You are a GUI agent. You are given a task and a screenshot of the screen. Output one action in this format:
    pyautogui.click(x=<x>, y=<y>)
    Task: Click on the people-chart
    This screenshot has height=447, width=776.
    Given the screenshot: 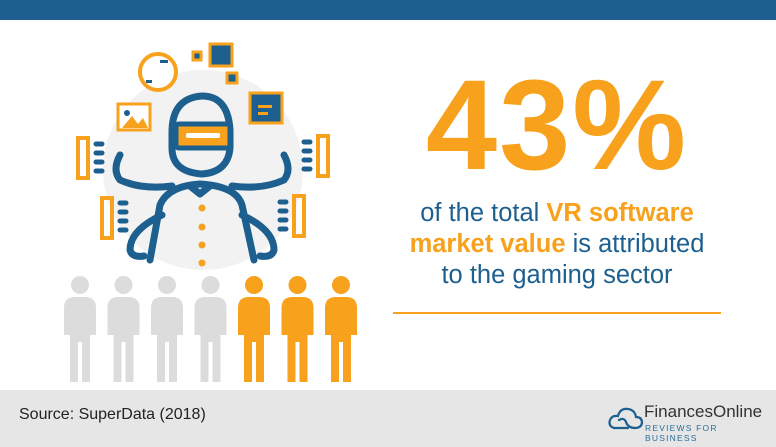 What is the action you would take?
    pyautogui.click(x=210, y=329)
    